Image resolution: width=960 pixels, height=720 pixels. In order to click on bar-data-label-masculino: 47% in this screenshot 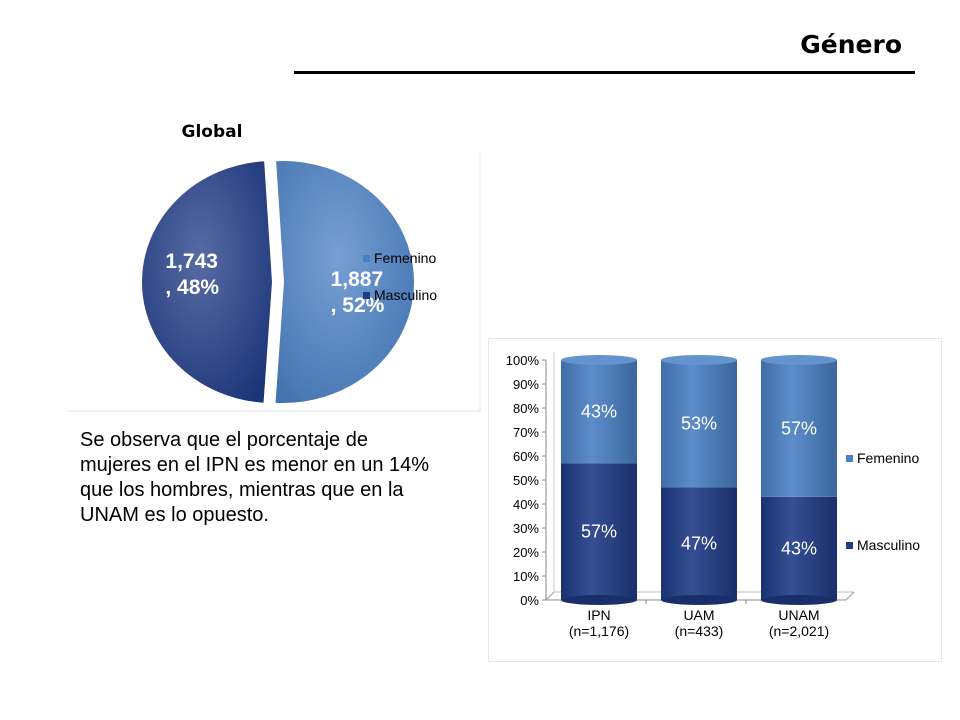, I will do `click(699, 544)`.